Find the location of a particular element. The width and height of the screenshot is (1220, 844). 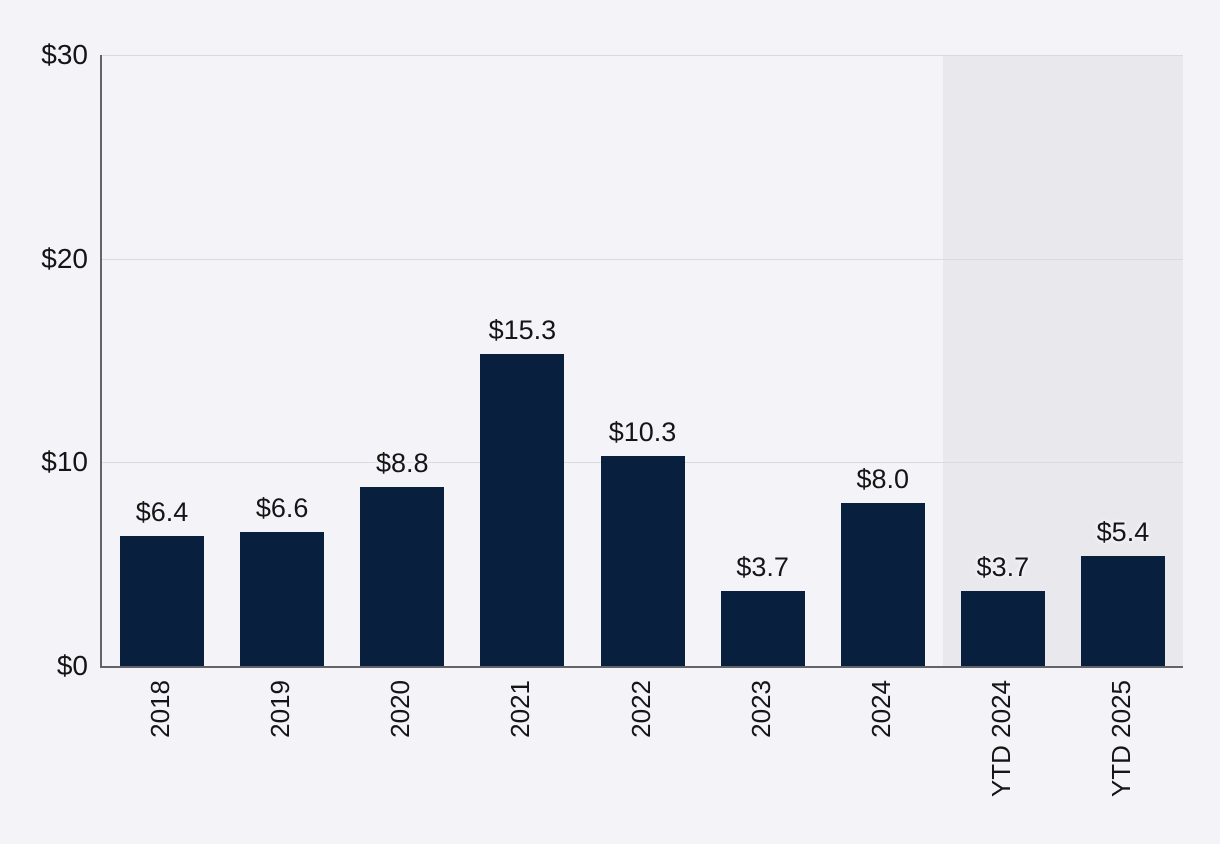

bar-value-label: $8.8 is located at coordinates (402, 462).